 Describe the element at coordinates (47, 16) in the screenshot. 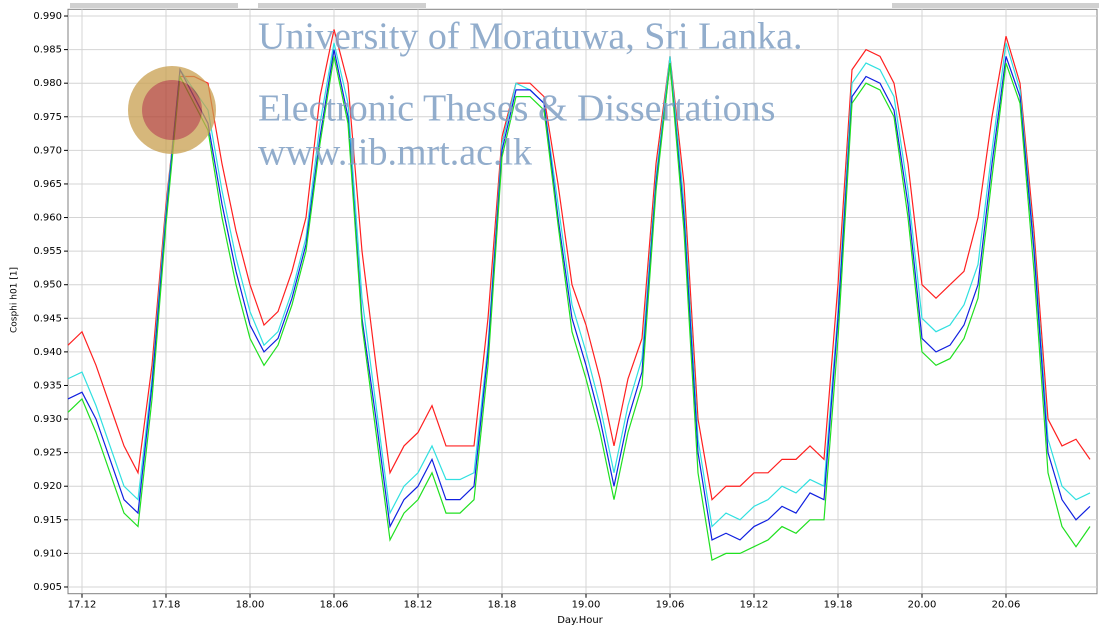

I see `y-tick-label: 0.990` at that location.